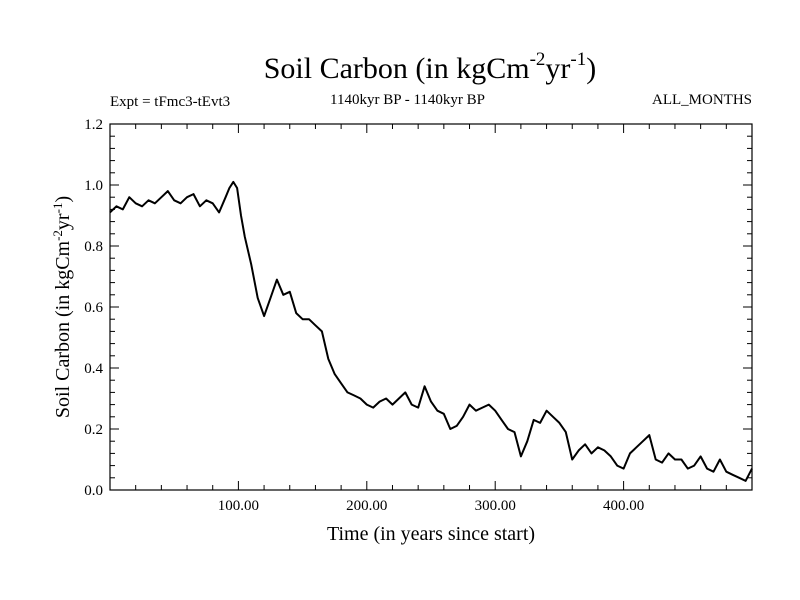  Describe the element at coordinates (430, 67) in the screenshot. I see `chart-title: Soil Carbon (in kgCm-2yr-1)` at that location.